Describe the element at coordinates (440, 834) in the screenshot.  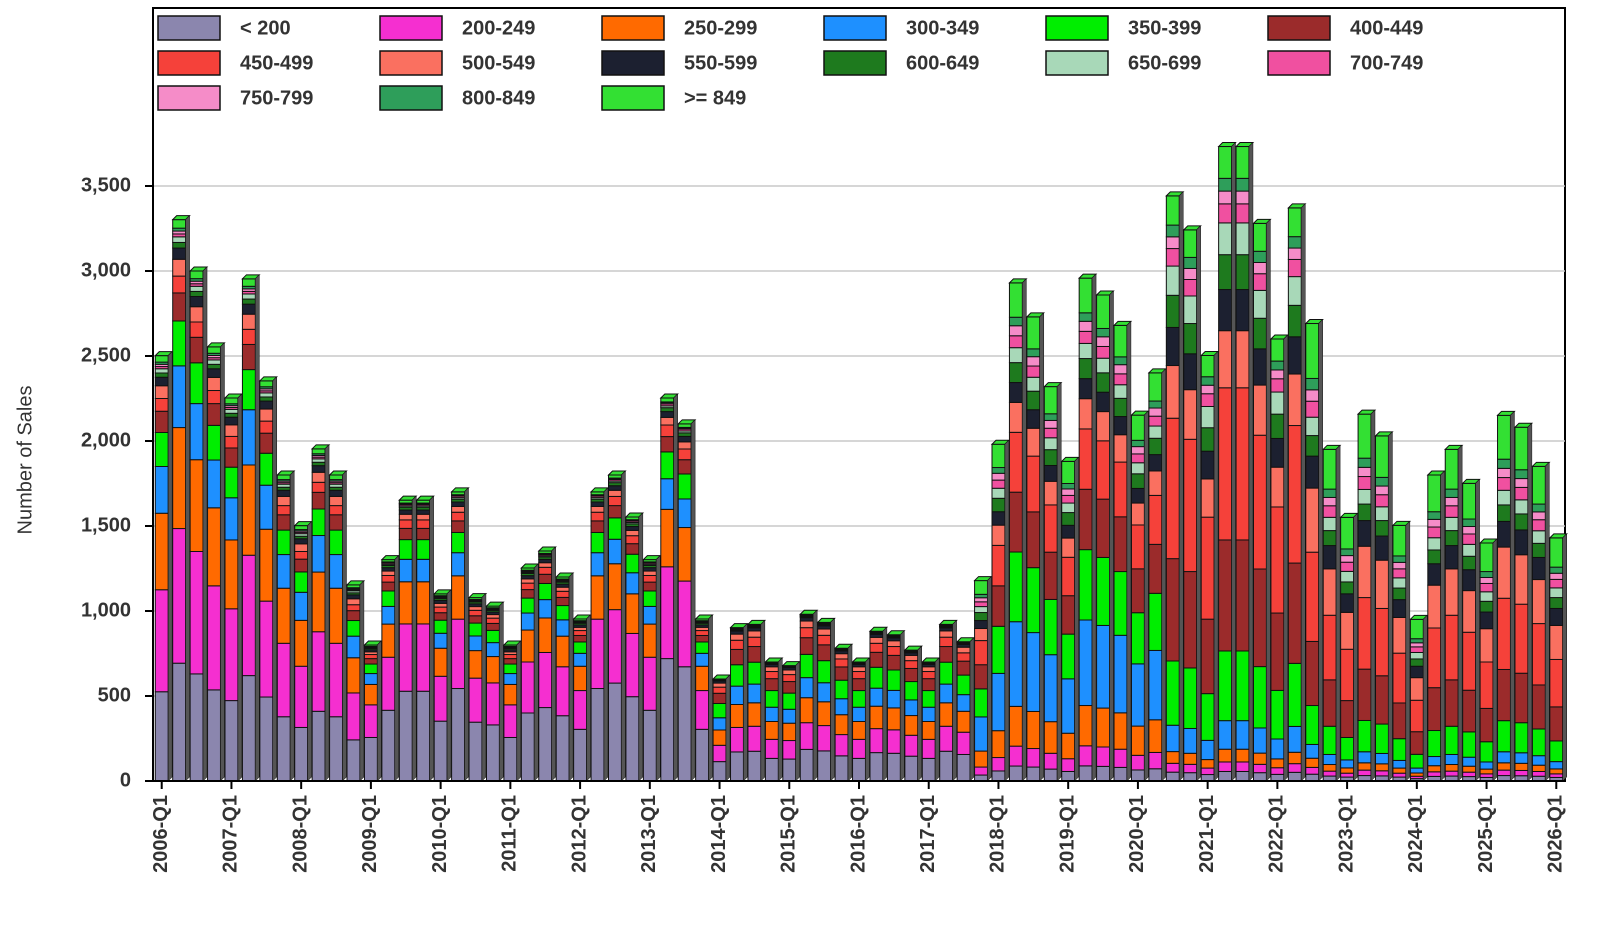
I see `x-tick-label: 2010-Q1` at that location.